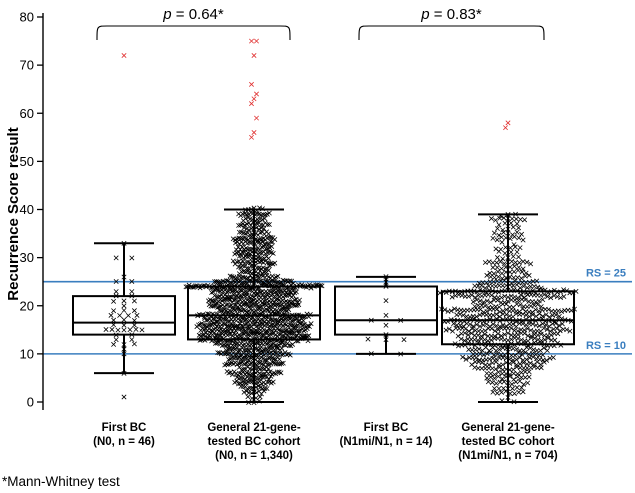  Describe the element at coordinates (27, 113) in the screenshot. I see `y-tick-label: 60` at that location.